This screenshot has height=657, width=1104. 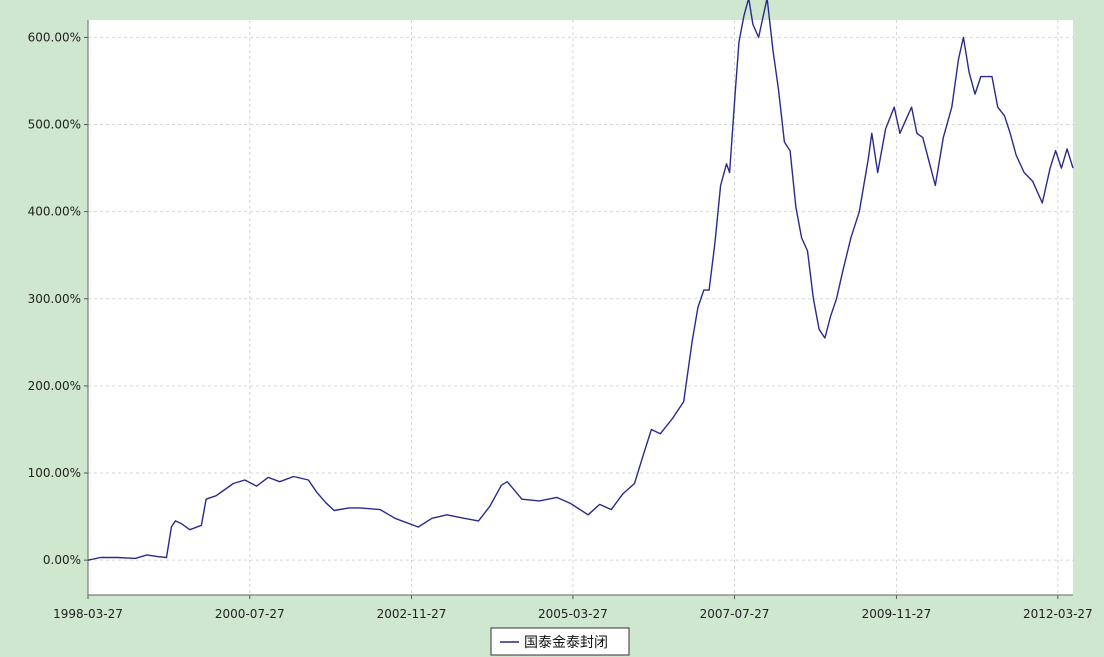 What do you see at coordinates (54, 386) in the screenshot?
I see `y-tick-label: 200.00%` at bounding box center [54, 386].